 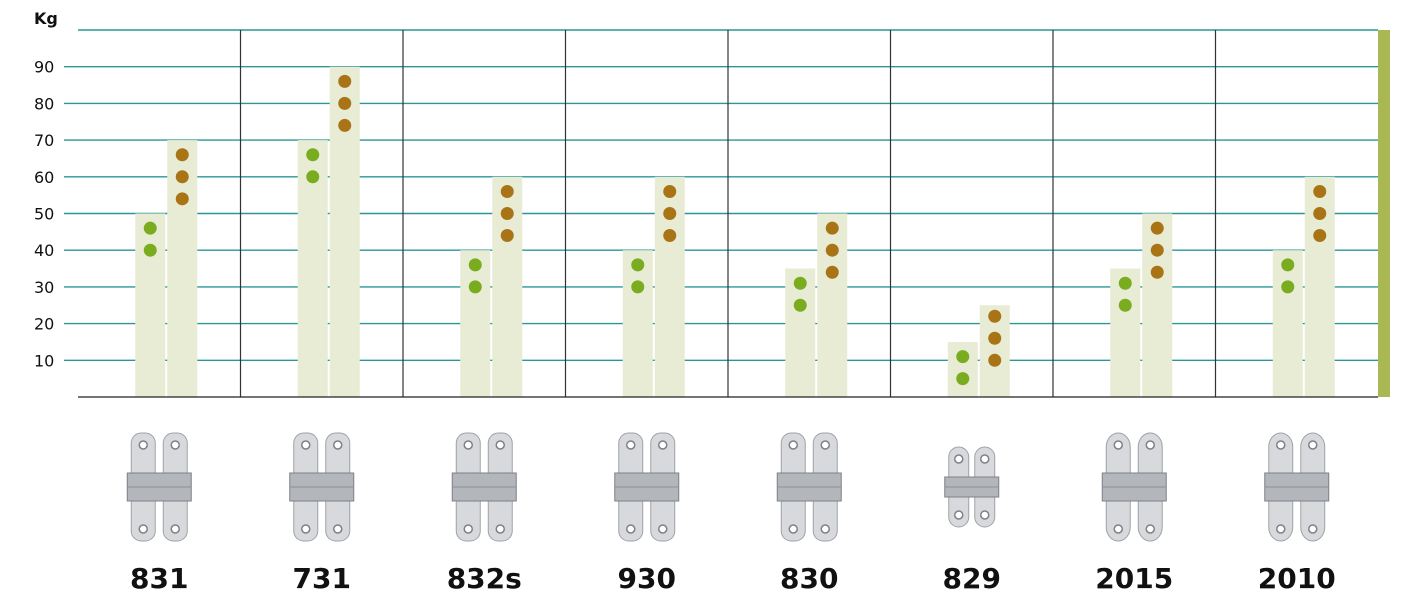 What do you see at coordinates (44, 214) in the screenshot?
I see `y-tick-labels: 10 20 30 40 50 60 70 80 90` at bounding box center [44, 214].